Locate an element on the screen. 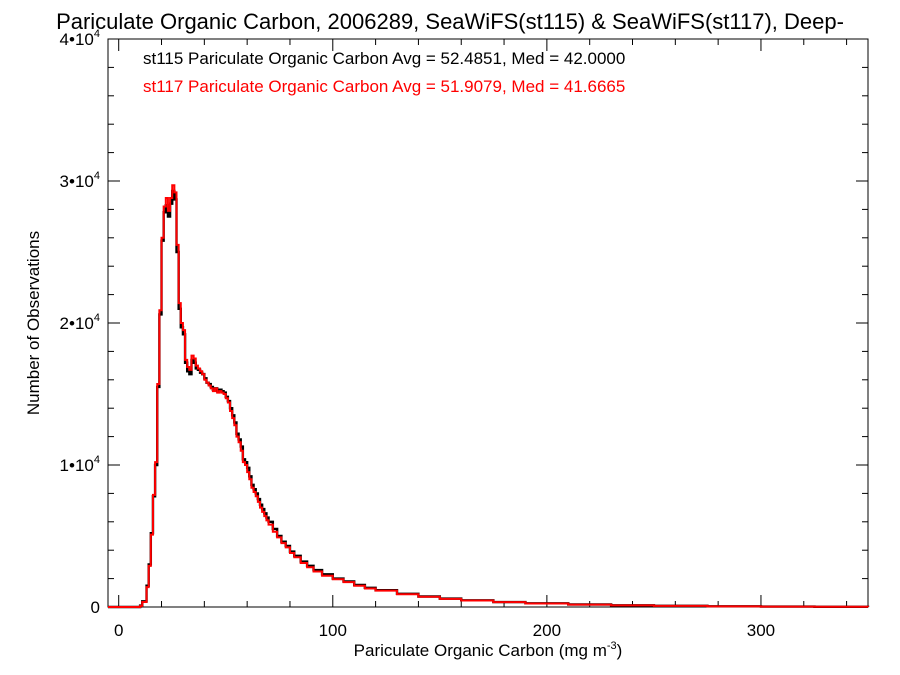  y-tick-label: 2•104 is located at coordinates (80, 322).